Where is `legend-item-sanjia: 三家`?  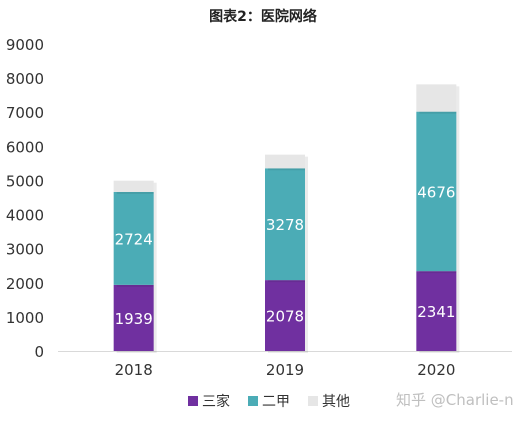
legend-item-sanjia: 三家 is located at coordinates (209, 401).